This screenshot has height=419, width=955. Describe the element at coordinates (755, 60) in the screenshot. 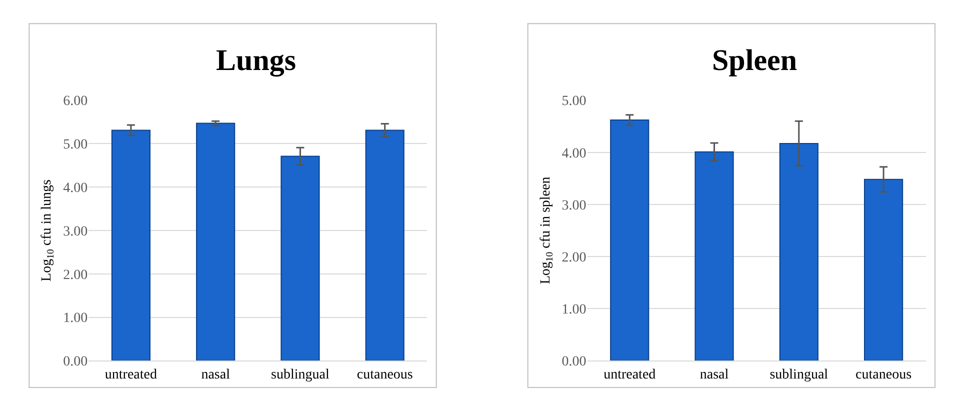

I see `chart-title: Spleen` at that location.